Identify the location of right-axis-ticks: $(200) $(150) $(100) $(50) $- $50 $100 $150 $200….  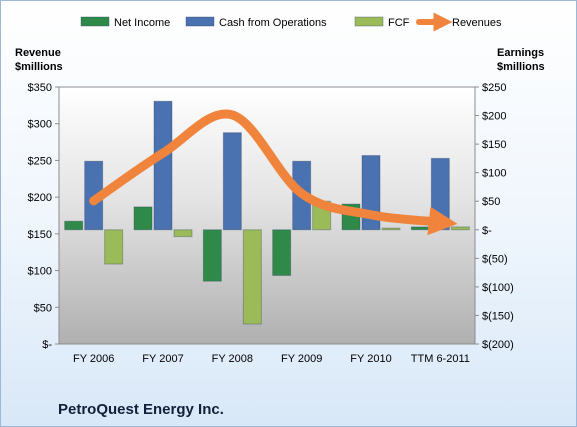
(494, 216).